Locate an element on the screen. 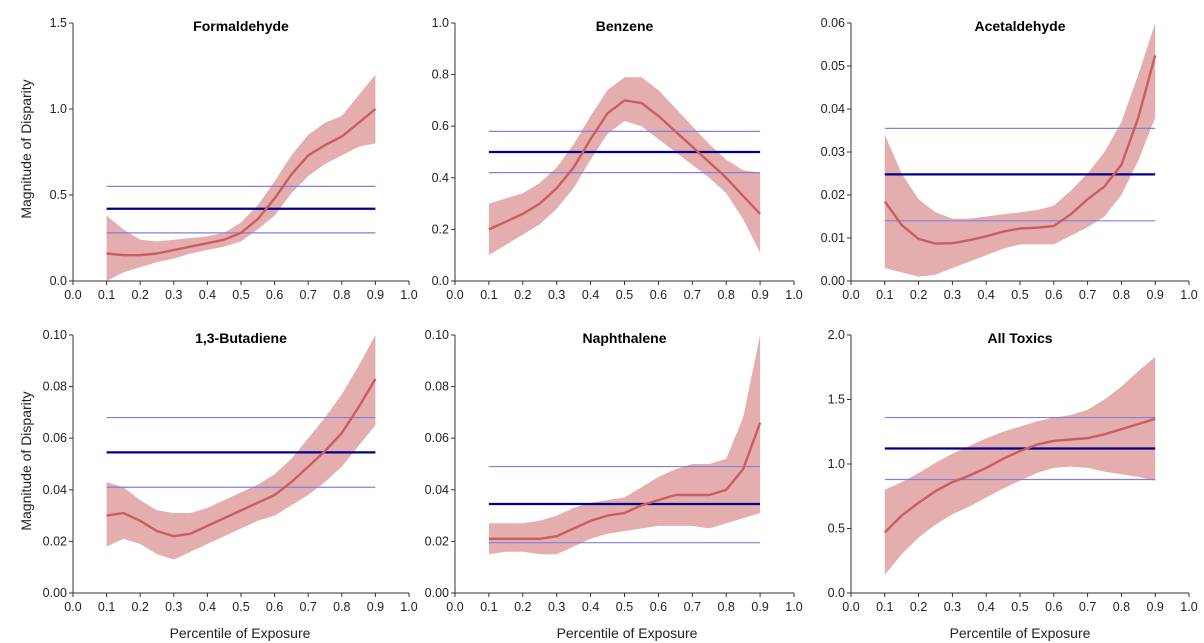  y-tick-label: 0.4 is located at coordinates (440, 178).